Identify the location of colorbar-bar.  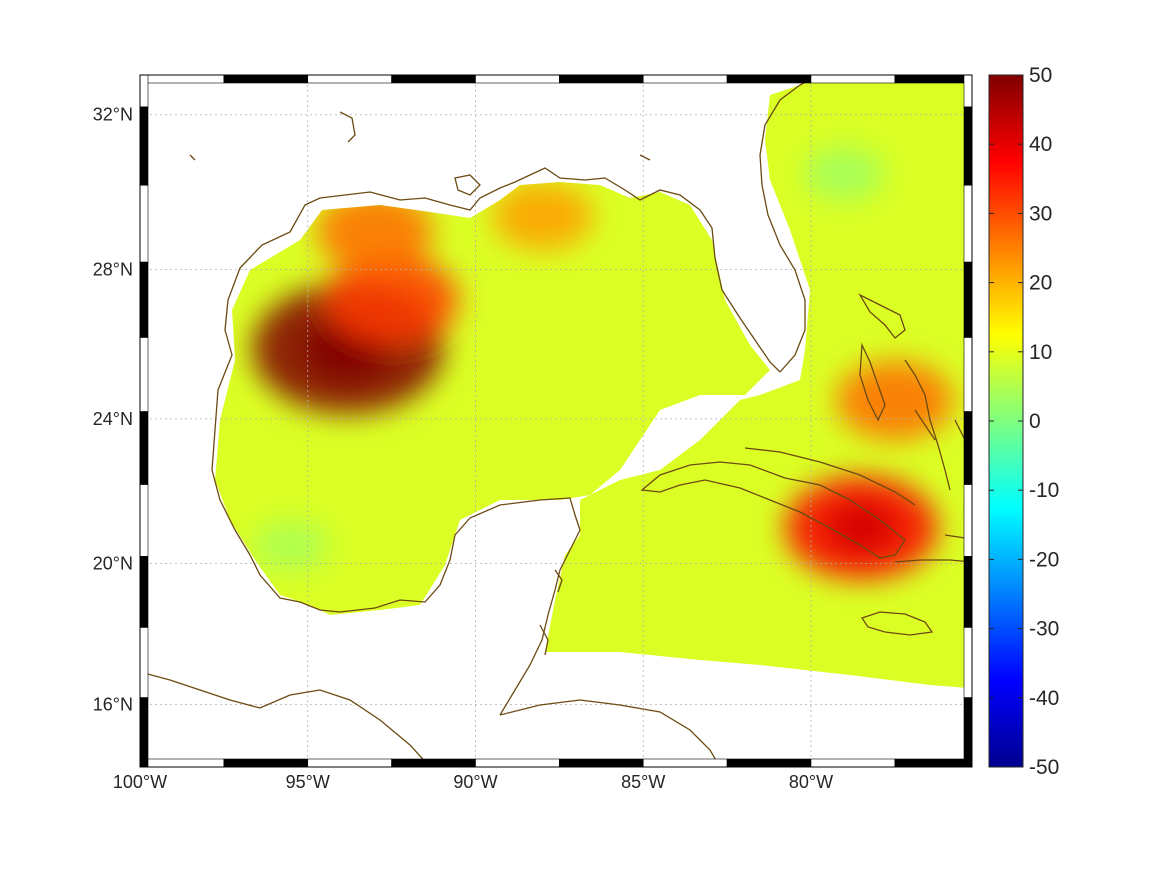
(1006, 421).